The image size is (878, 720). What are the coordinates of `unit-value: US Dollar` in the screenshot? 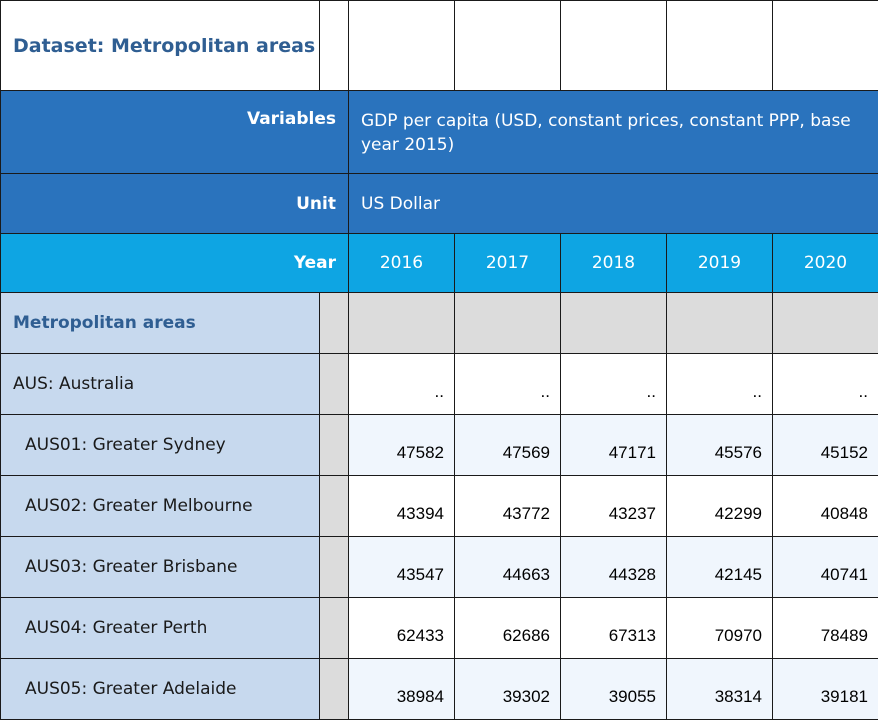 It's located at (613, 204).